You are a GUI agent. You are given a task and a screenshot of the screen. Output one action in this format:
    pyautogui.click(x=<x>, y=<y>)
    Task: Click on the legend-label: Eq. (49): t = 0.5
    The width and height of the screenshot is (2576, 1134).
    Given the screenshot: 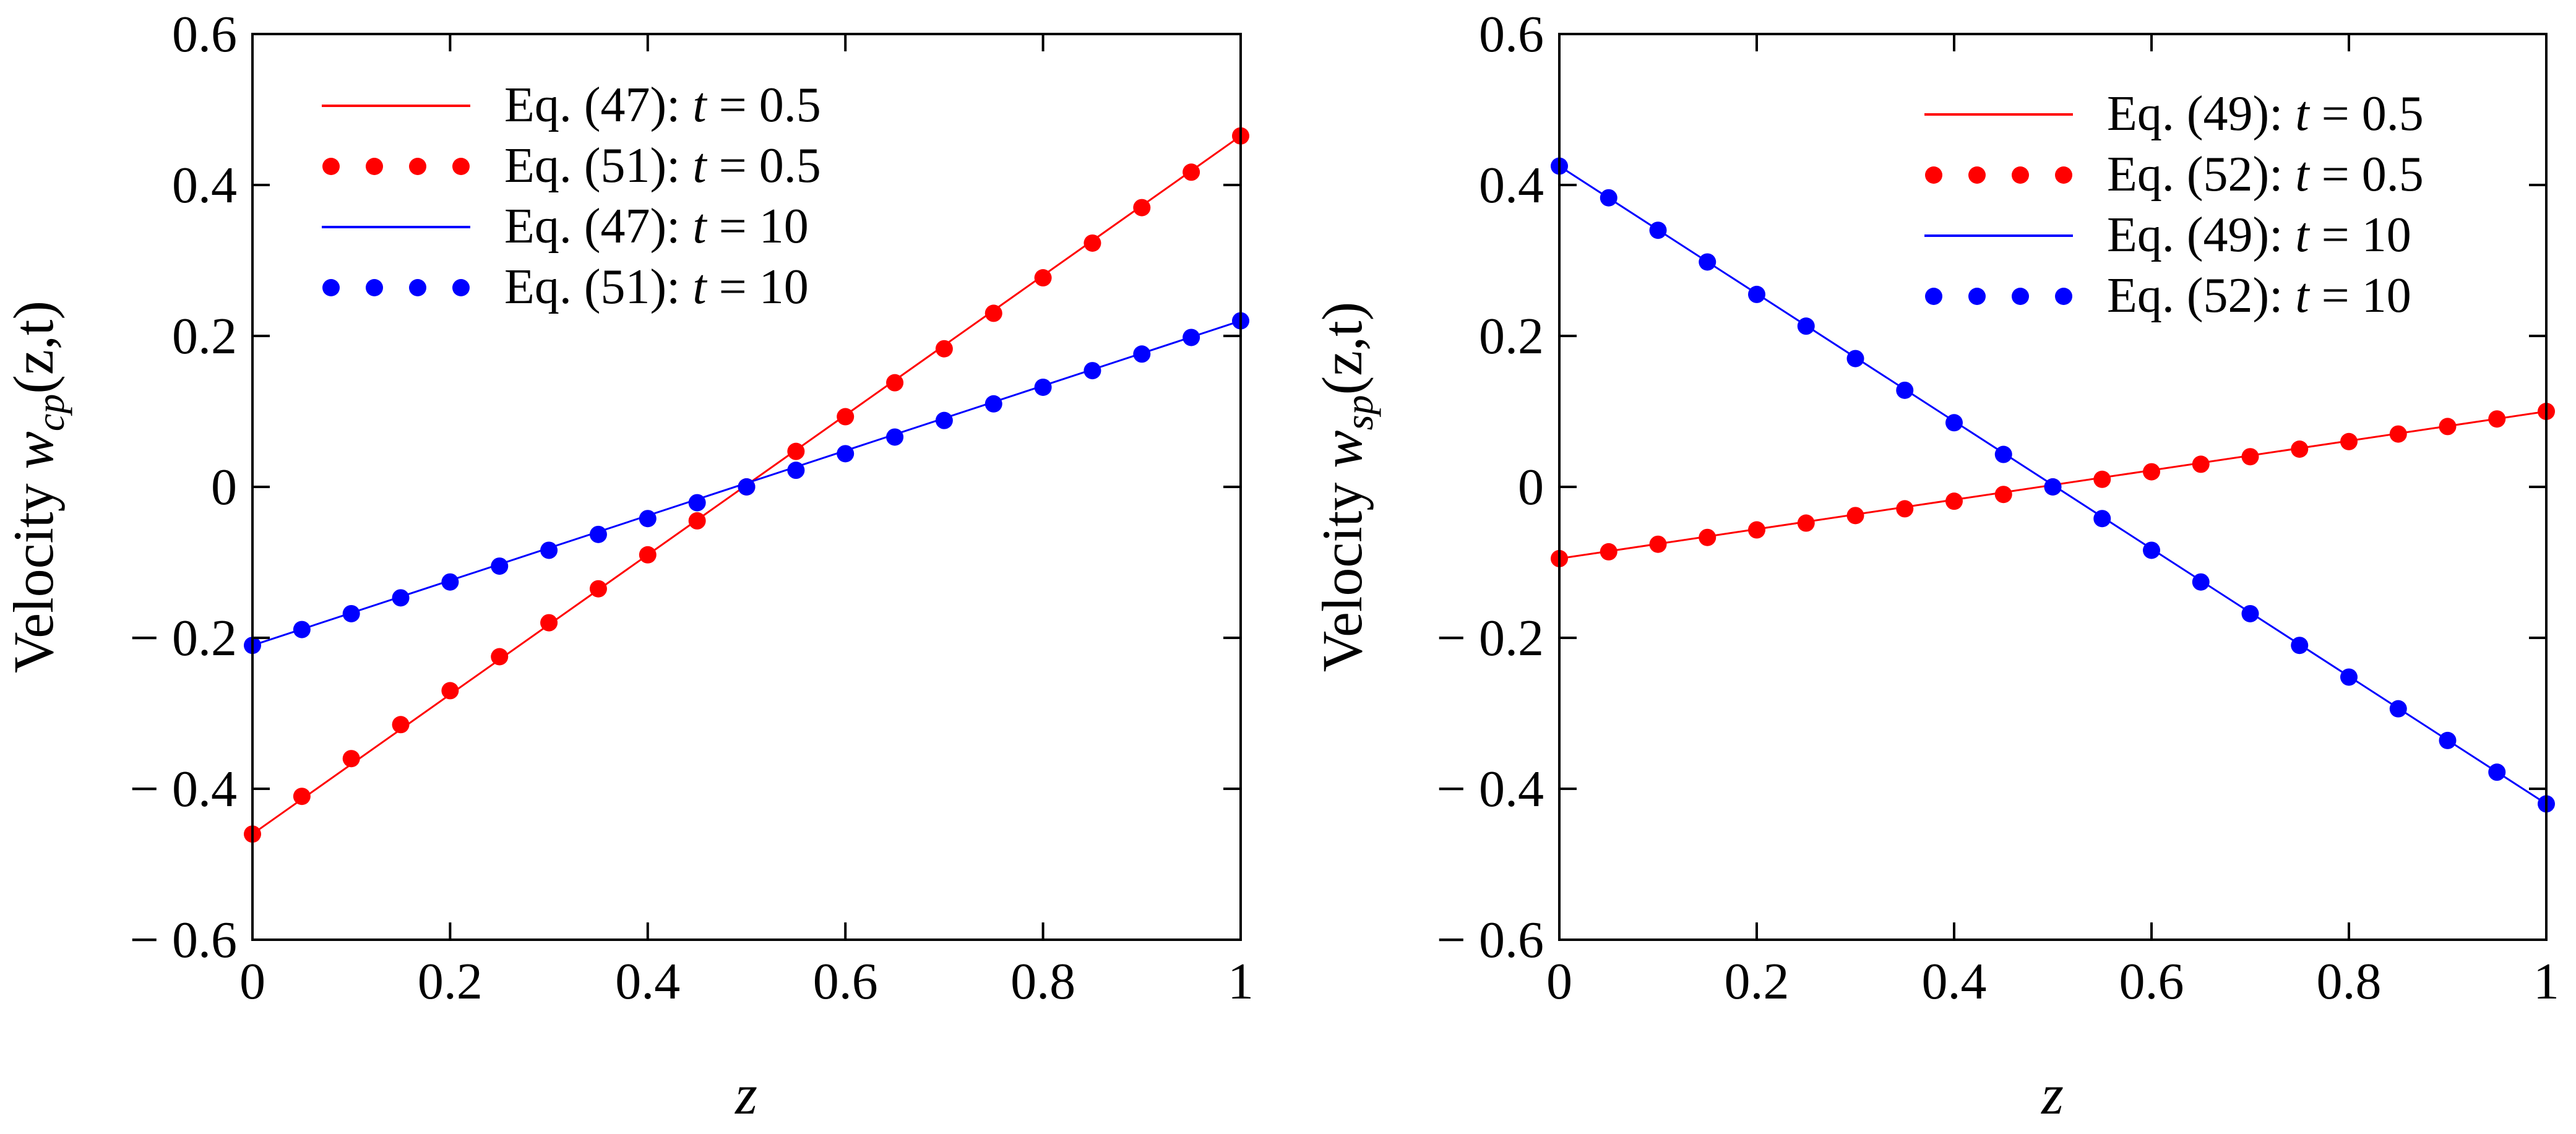 What is the action you would take?
    pyautogui.click(x=2265, y=114)
    